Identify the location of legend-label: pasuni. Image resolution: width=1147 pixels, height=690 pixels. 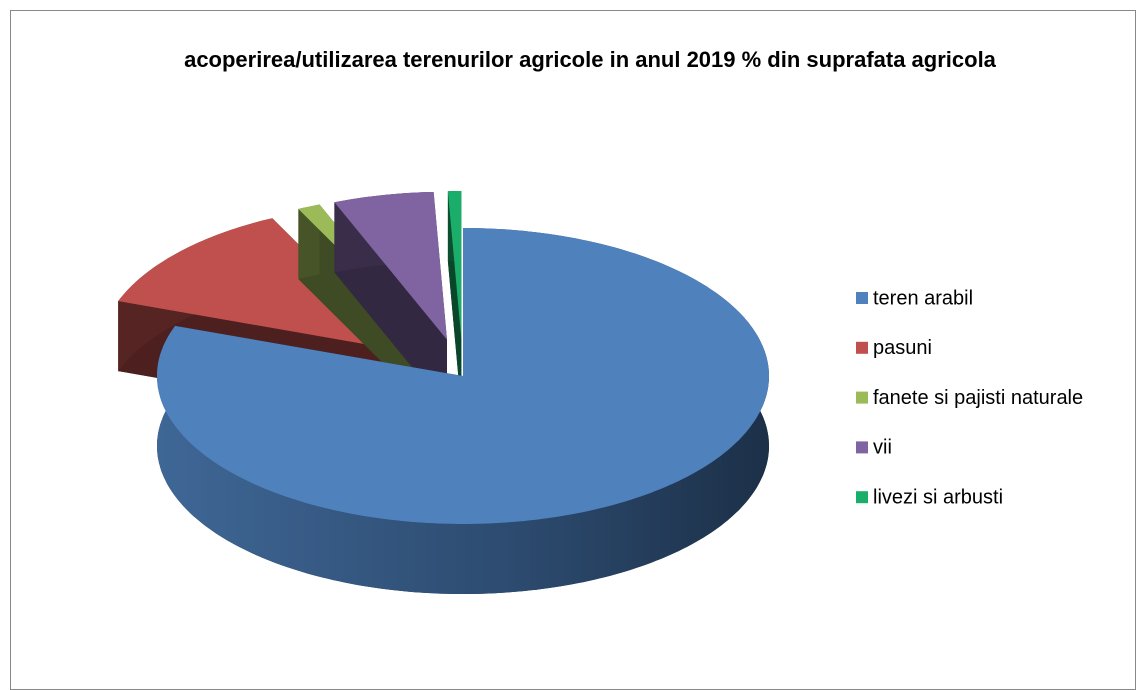
(902, 348).